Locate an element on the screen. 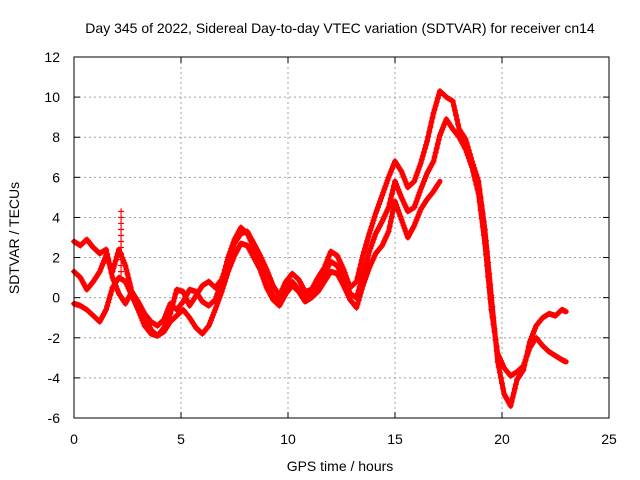 The image size is (640, 480). y-tick-label: 2 is located at coordinates (56, 258).